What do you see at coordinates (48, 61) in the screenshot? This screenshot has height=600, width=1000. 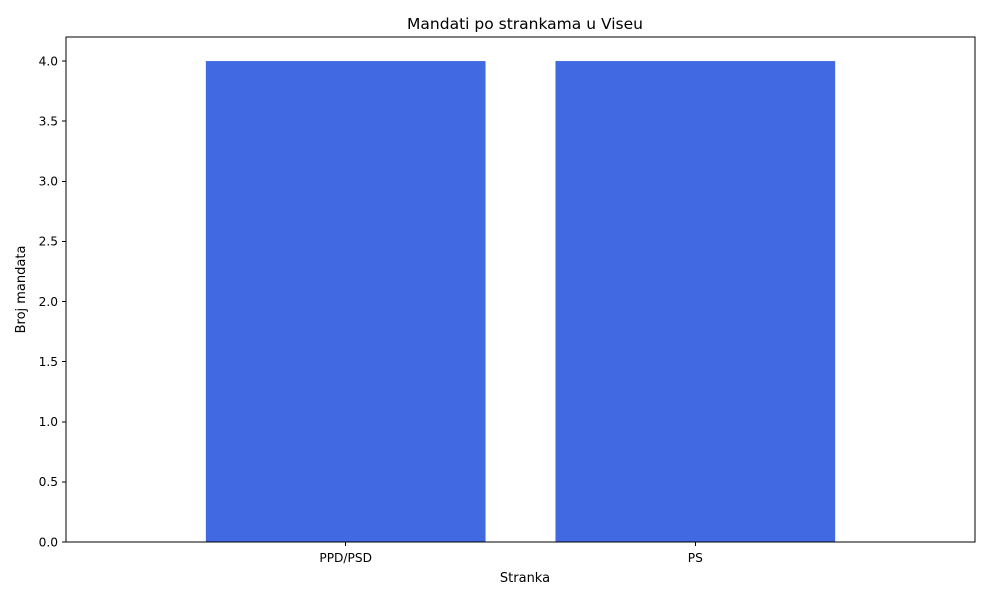 I see `y-tick-label: 4.0` at bounding box center [48, 61].